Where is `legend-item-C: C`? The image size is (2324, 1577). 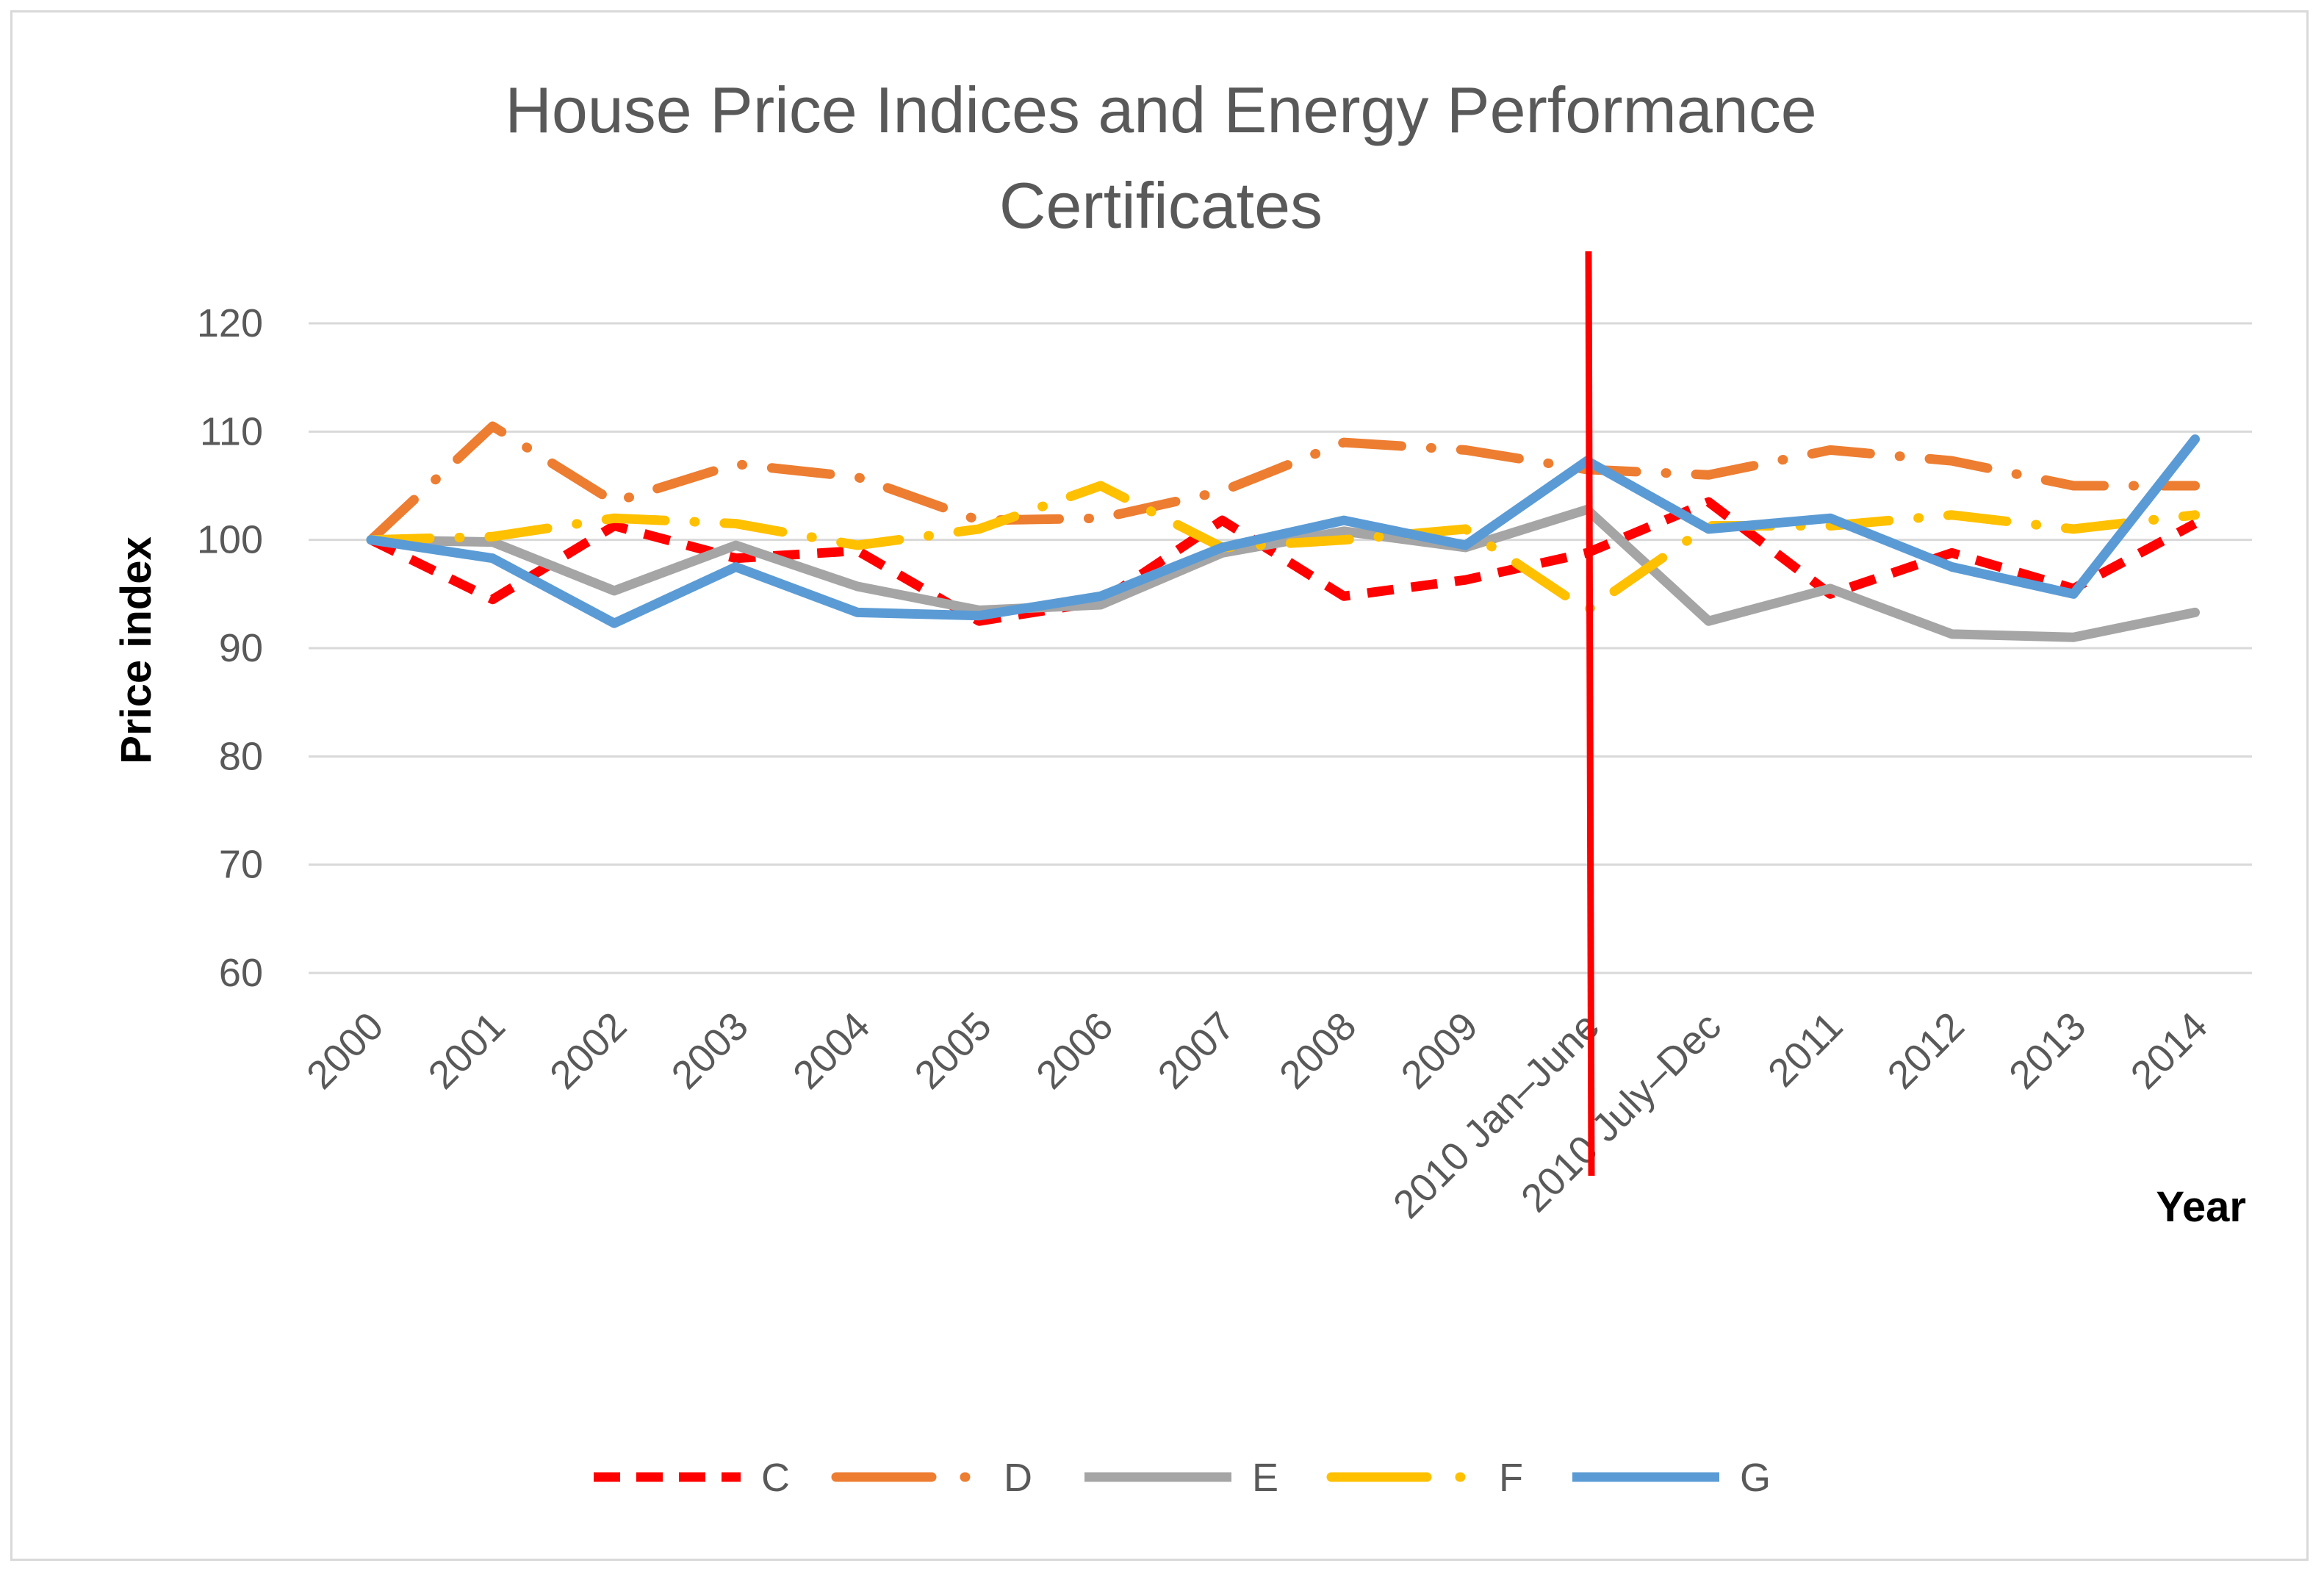
legend-item-C: C is located at coordinates (692, 1478).